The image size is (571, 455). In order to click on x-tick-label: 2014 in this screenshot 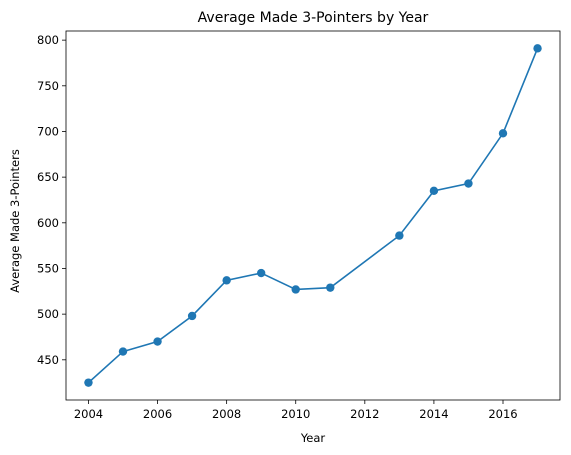, I will do `click(433, 414)`.